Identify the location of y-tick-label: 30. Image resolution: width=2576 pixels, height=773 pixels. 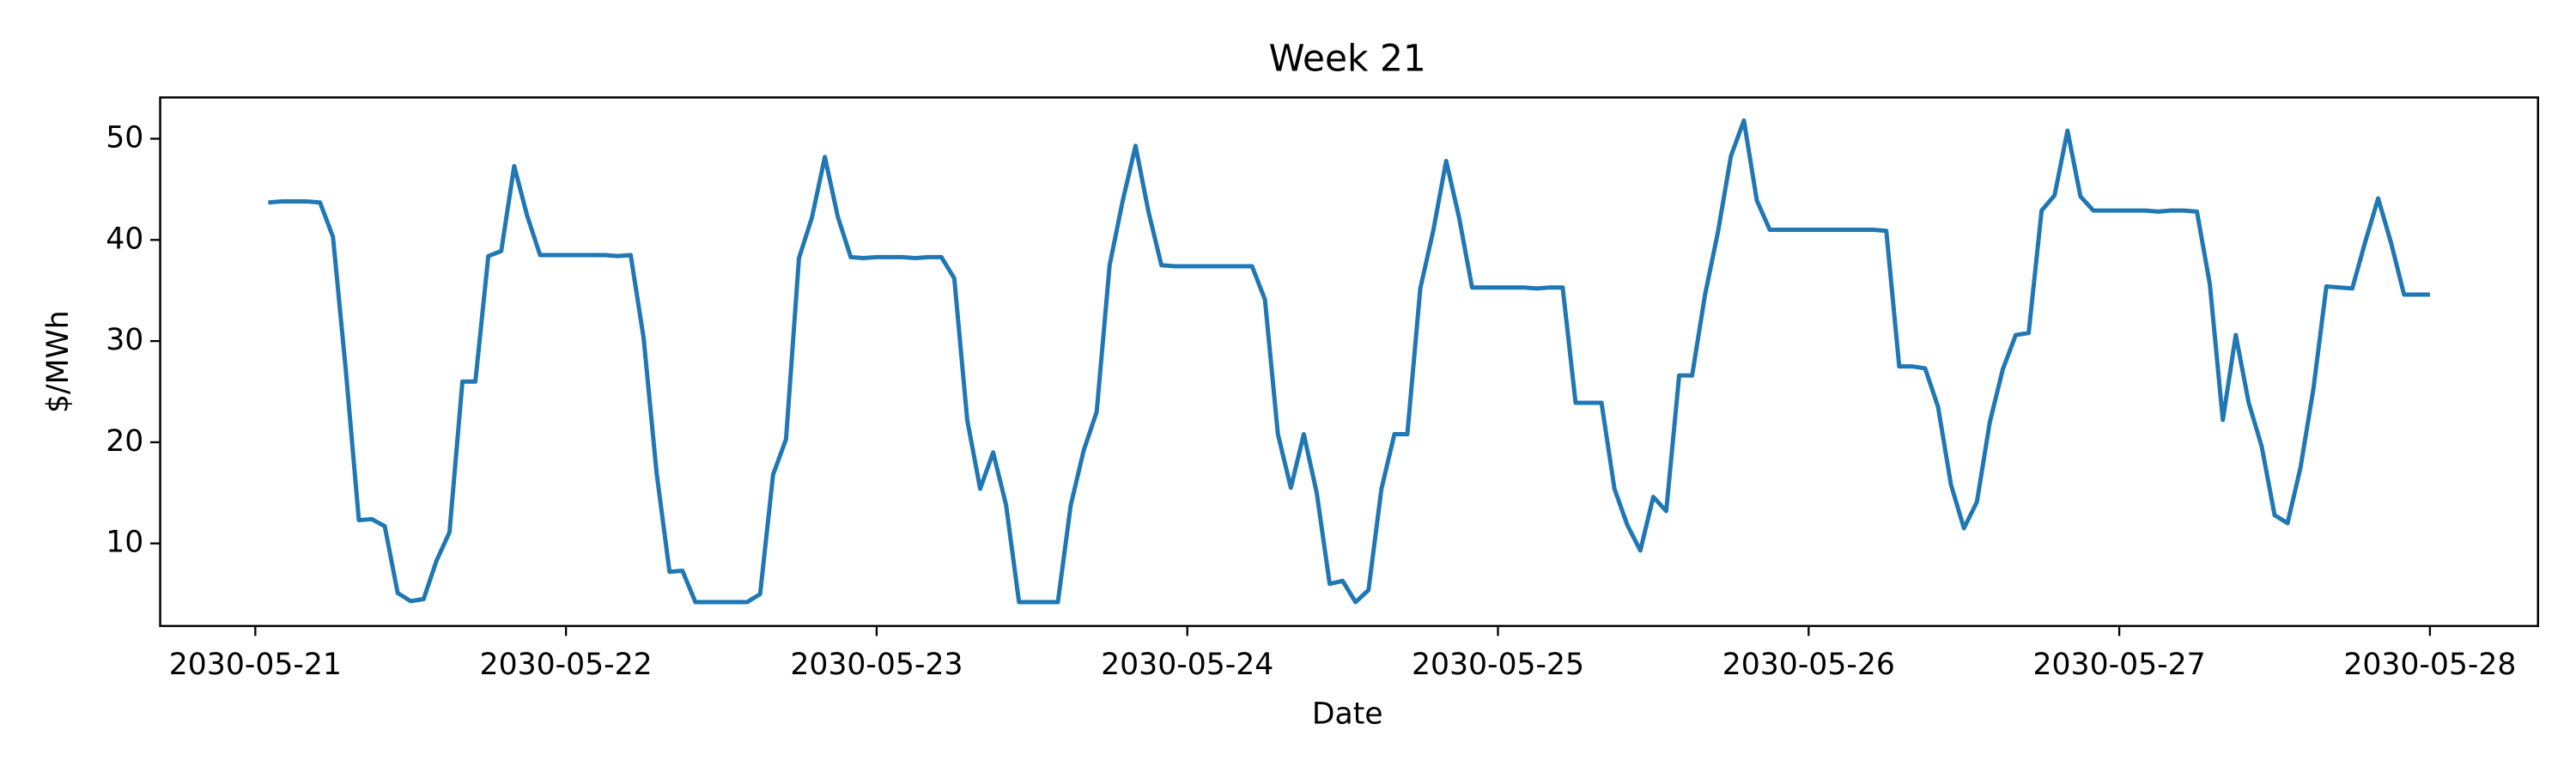
(124, 340).